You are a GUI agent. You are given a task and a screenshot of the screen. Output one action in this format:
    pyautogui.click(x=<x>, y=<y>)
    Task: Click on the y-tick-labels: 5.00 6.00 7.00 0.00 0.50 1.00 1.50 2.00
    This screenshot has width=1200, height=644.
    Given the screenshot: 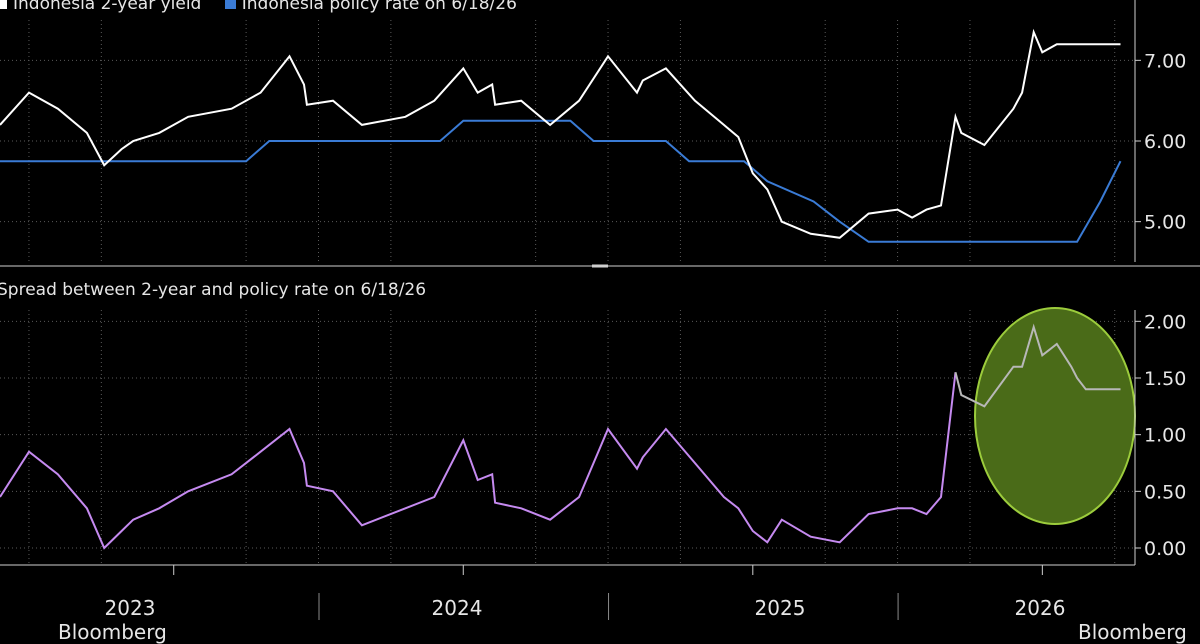 What is the action you would take?
    pyautogui.click(x=1160, y=305)
    